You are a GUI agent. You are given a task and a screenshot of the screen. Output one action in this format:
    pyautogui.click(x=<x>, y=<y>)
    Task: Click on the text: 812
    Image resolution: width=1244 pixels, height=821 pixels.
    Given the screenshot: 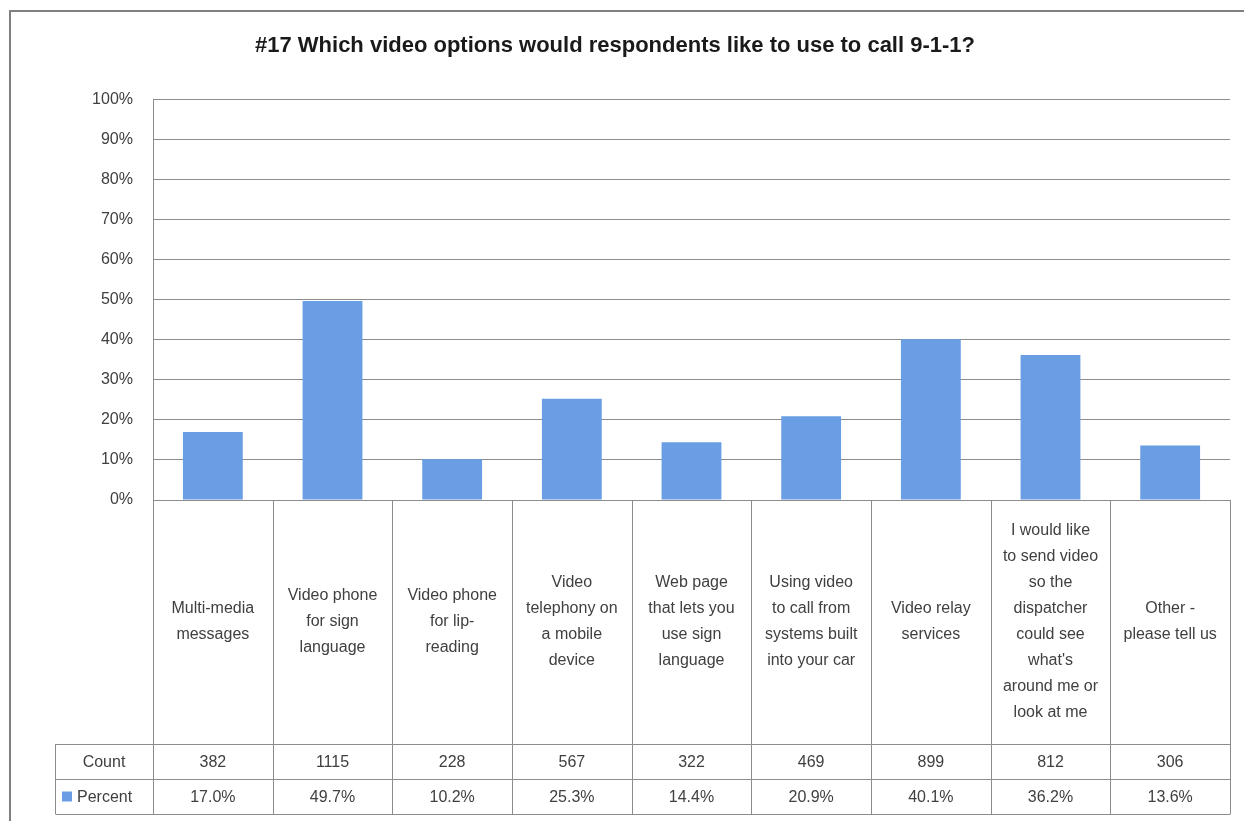 What is the action you would take?
    pyautogui.click(x=1050, y=761)
    